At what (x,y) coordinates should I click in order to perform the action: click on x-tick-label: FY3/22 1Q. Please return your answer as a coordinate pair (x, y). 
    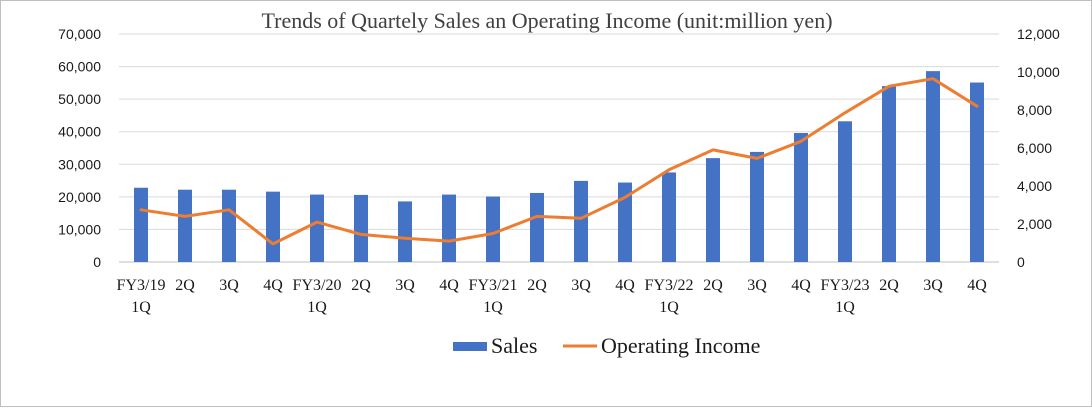
    Looking at the image, I should click on (669, 296).